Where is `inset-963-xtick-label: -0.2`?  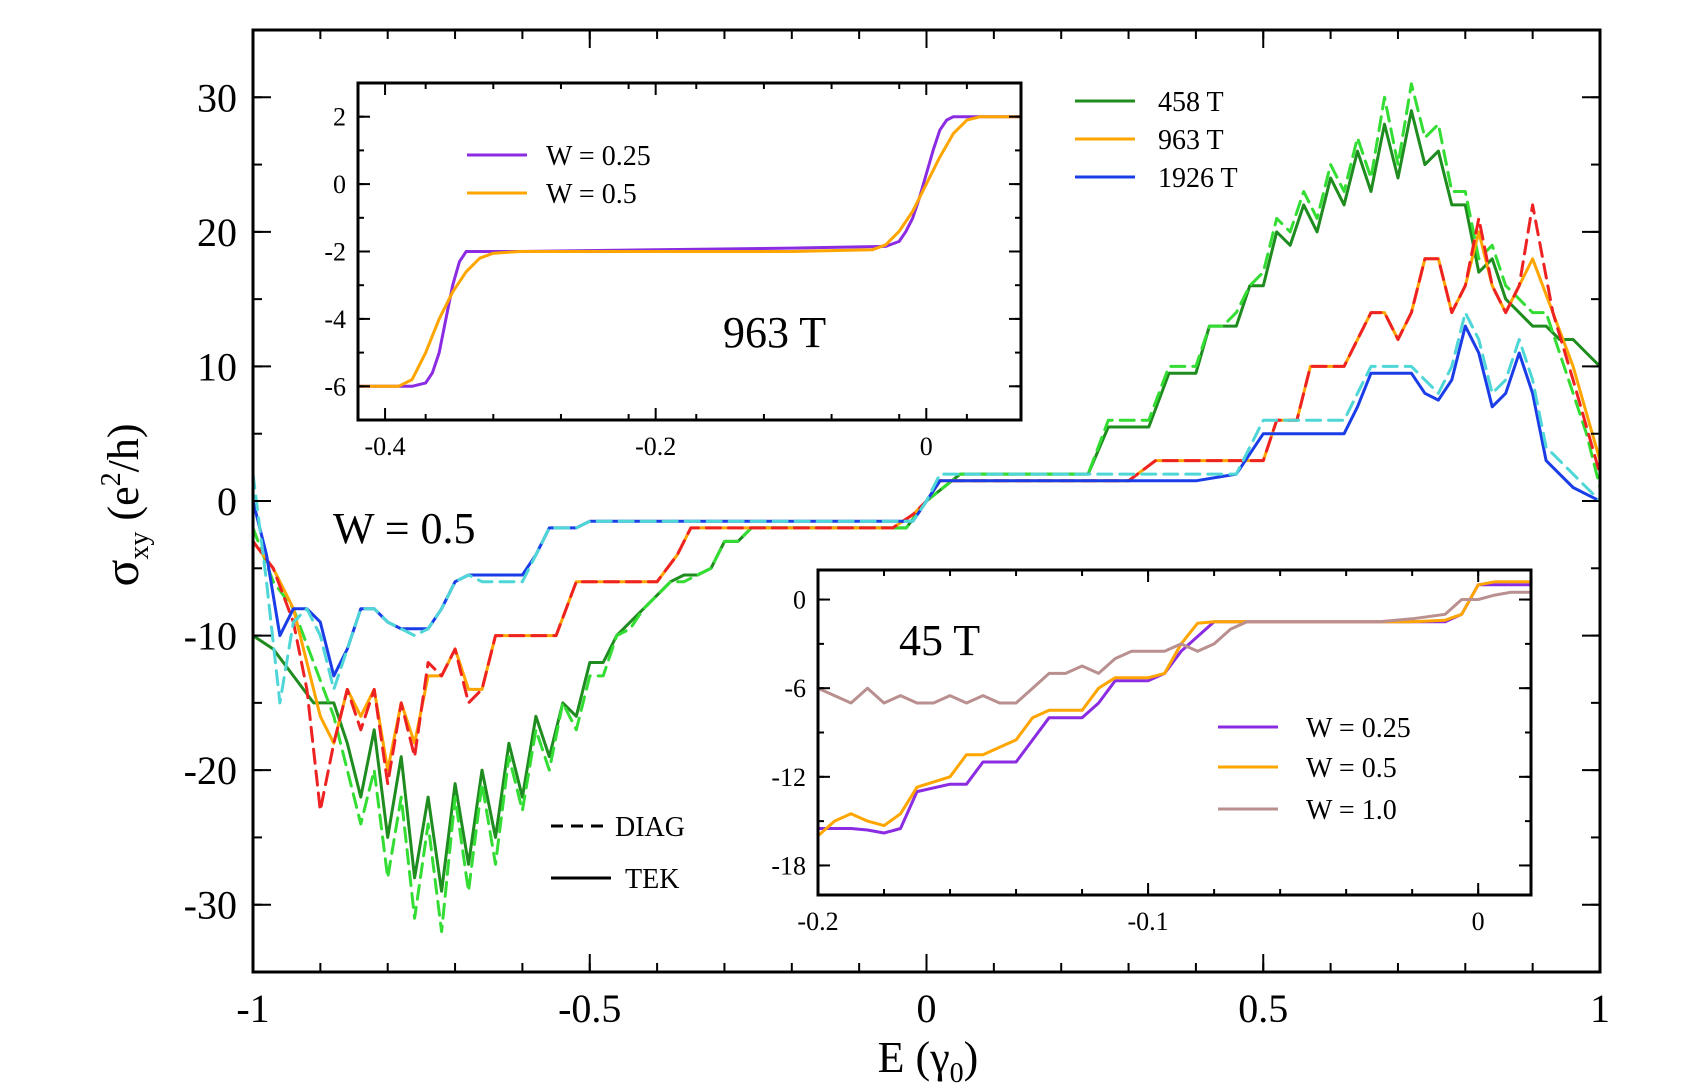 inset-963-xtick-label: -0.2 is located at coordinates (655, 446).